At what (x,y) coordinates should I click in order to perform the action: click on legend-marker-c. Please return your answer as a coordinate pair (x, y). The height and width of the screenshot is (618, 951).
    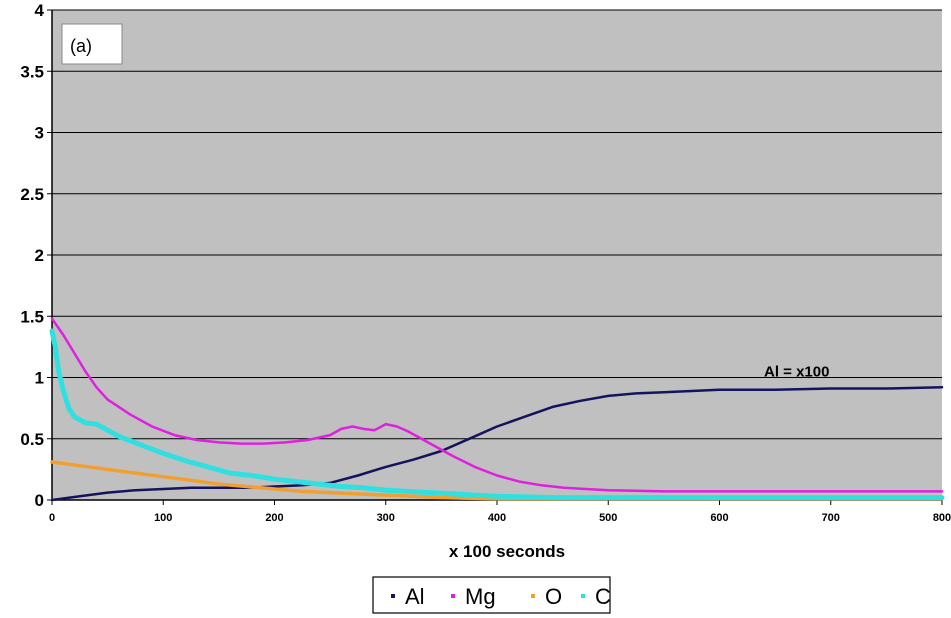
    Looking at the image, I should click on (583, 596).